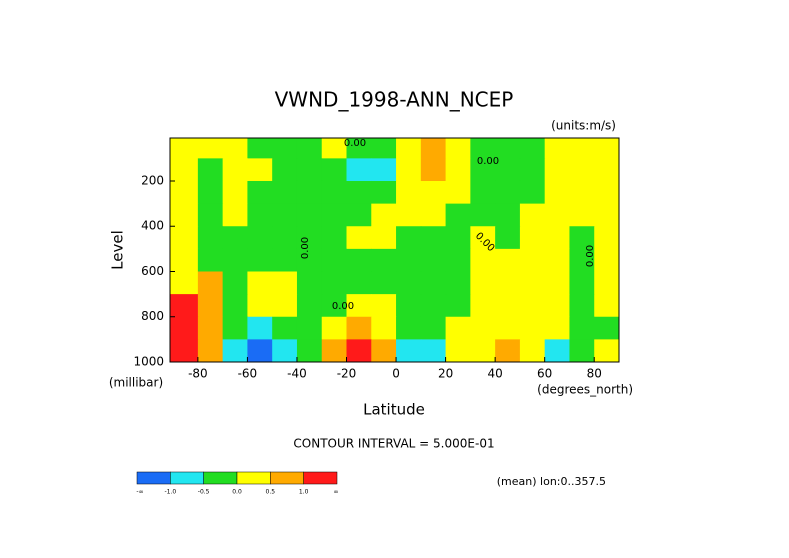 The image size is (789, 558). Describe the element at coordinates (396, 374) in the screenshot. I see `x-tick-label: 0` at that location.